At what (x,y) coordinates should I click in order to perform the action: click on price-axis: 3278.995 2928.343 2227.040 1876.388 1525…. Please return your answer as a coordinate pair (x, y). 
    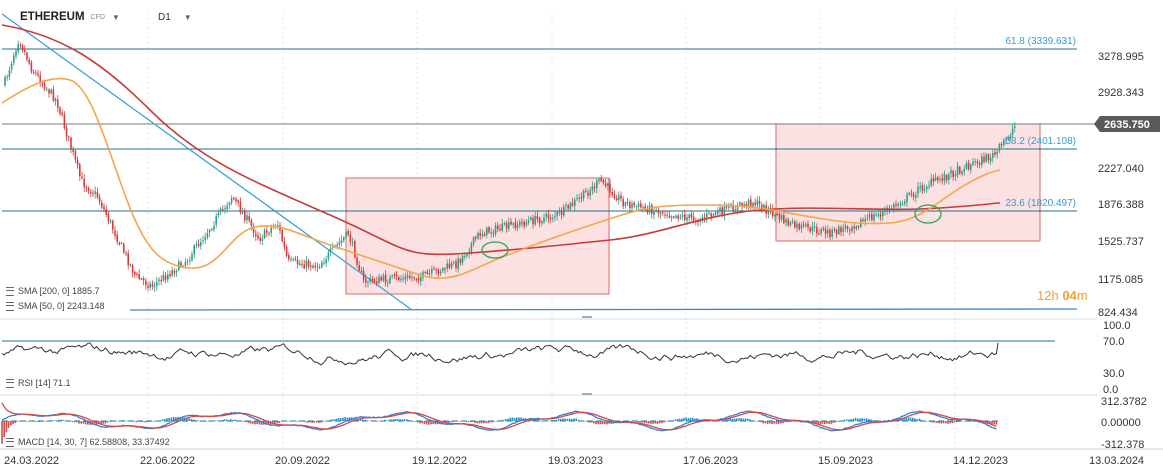
    Looking at the image, I should click on (1121, 185).